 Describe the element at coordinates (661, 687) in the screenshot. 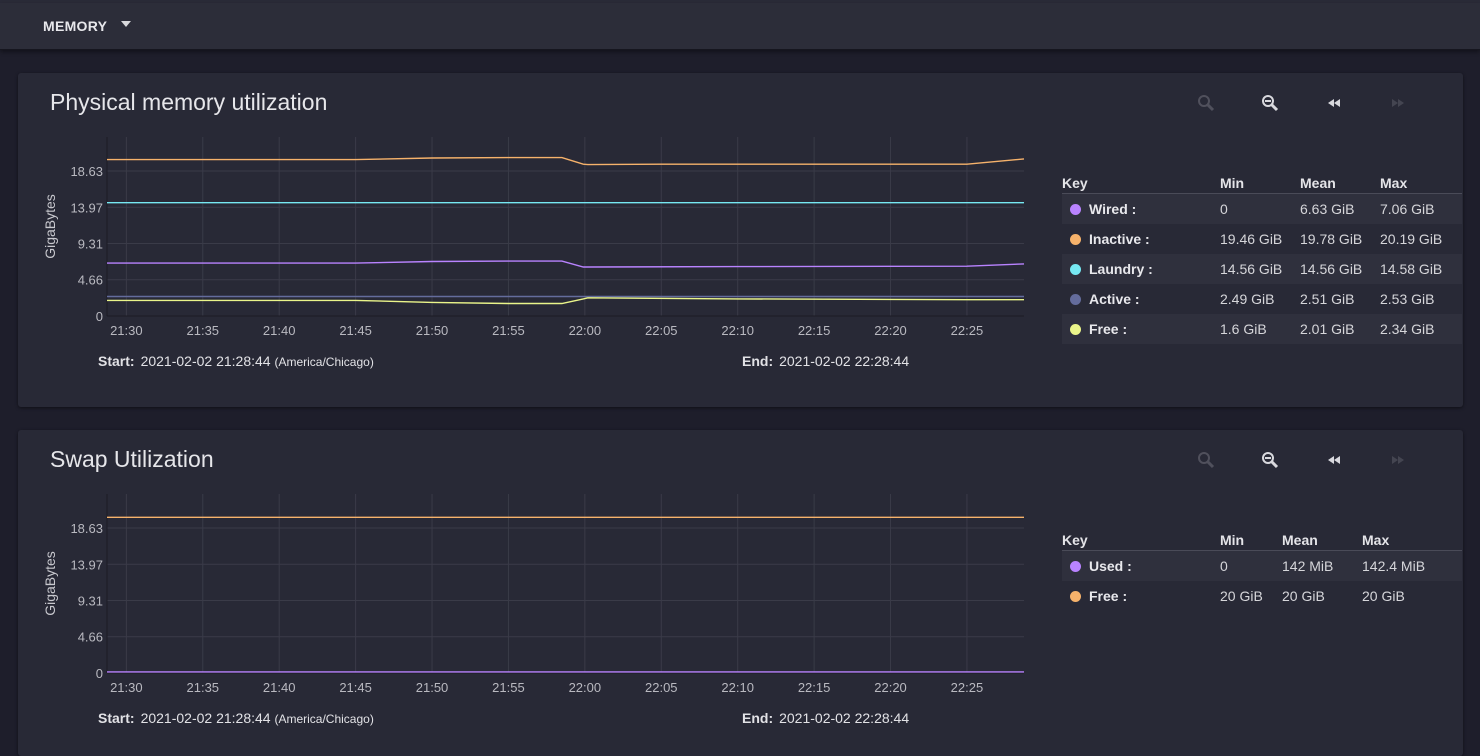

I see `x-tick-label: 22:05` at that location.